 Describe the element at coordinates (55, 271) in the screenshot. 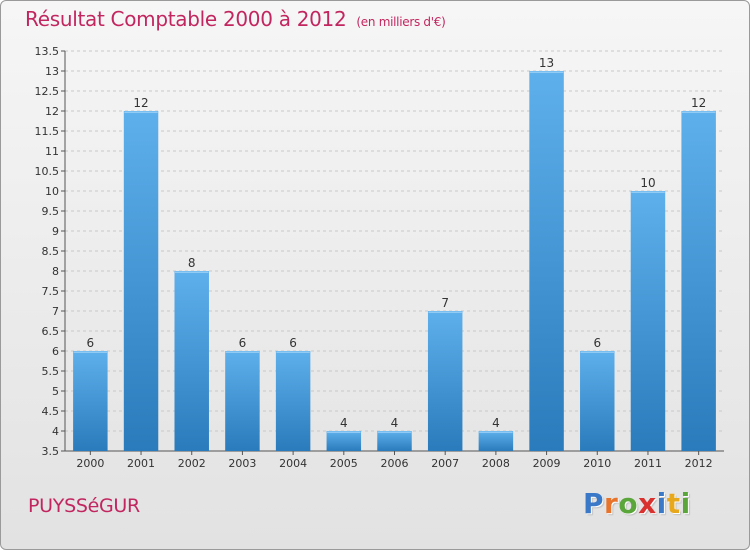

I see `y-tick-label: 8` at that location.